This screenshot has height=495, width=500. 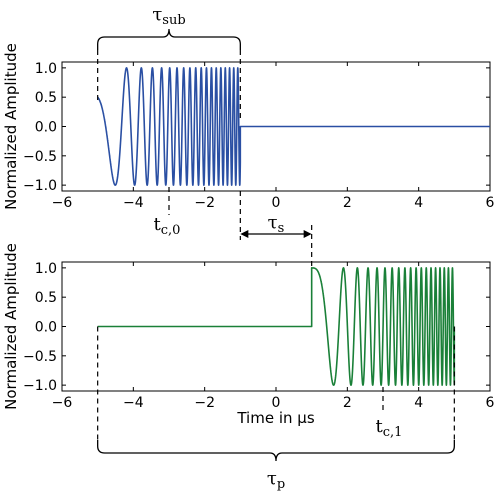 I want to click on tc0-label: tc,0, so click(x=167, y=226).